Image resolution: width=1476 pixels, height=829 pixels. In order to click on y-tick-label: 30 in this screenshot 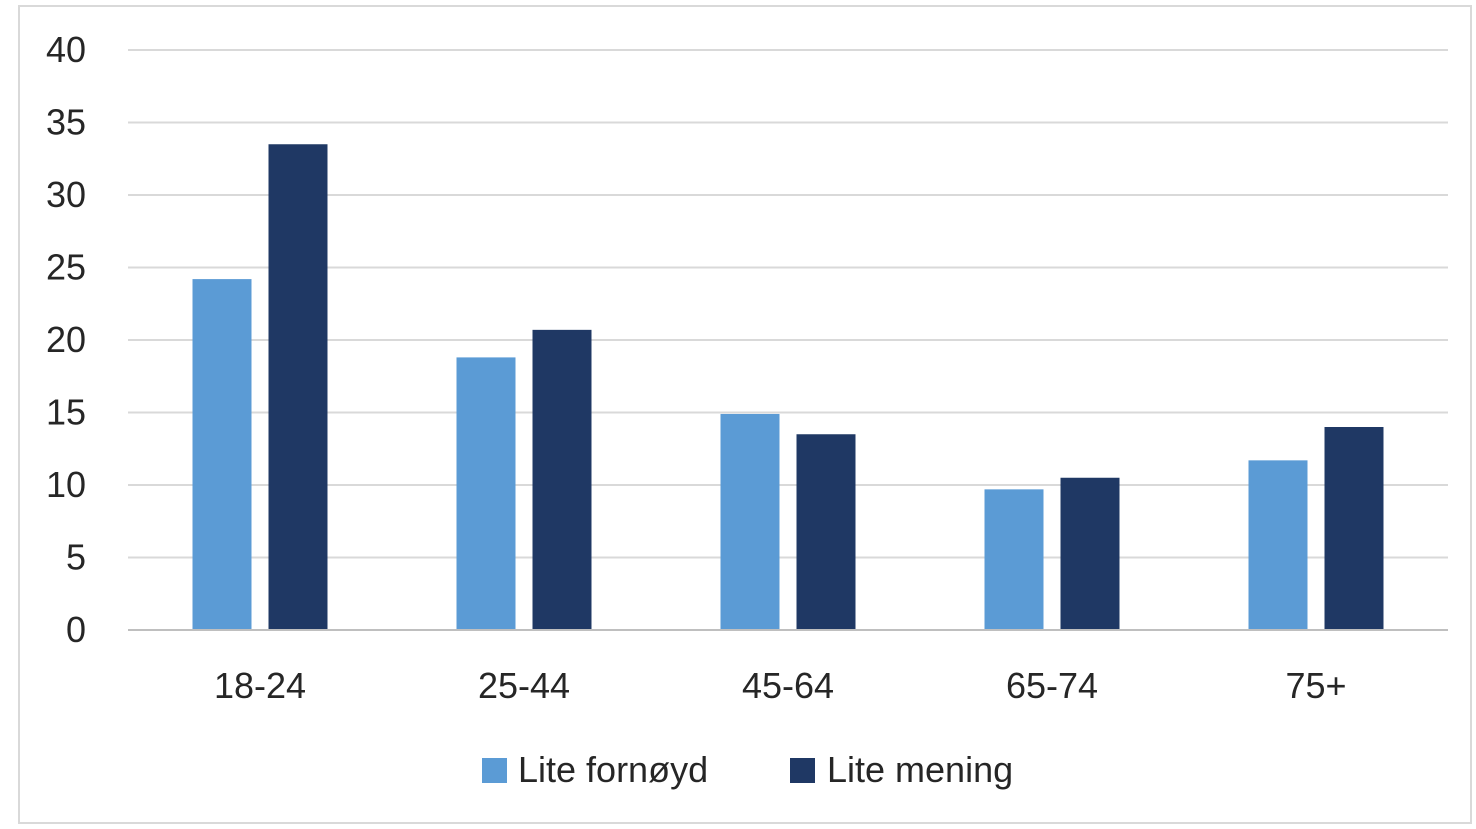, I will do `click(66, 194)`.